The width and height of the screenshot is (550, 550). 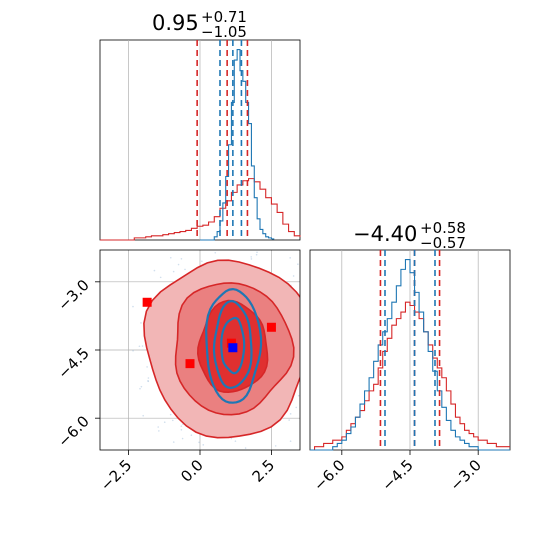 What do you see at coordinates (264, 471) in the screenshot?
I see `joint-xtick-label: 2.5` at bounding box center [264, 471].